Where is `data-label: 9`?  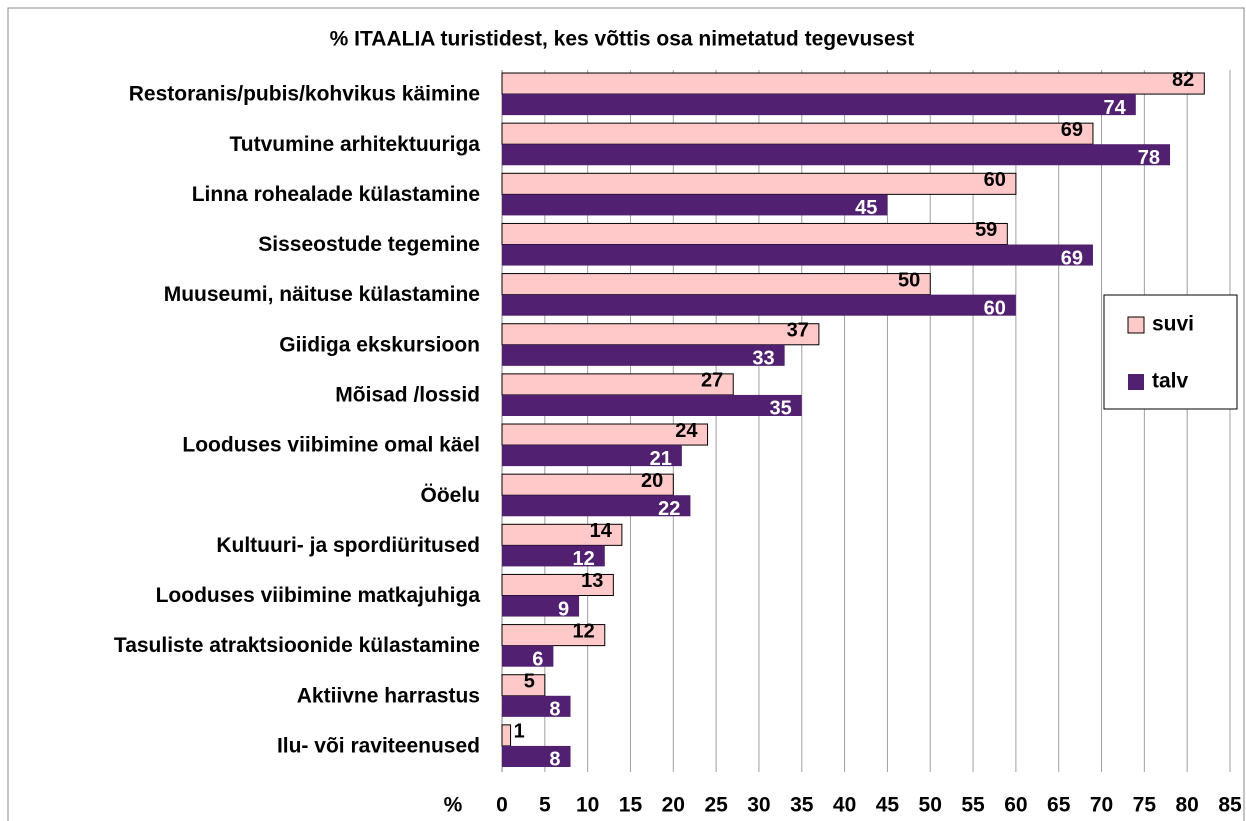
data-label: 9 is located at coordinates (563, 609).